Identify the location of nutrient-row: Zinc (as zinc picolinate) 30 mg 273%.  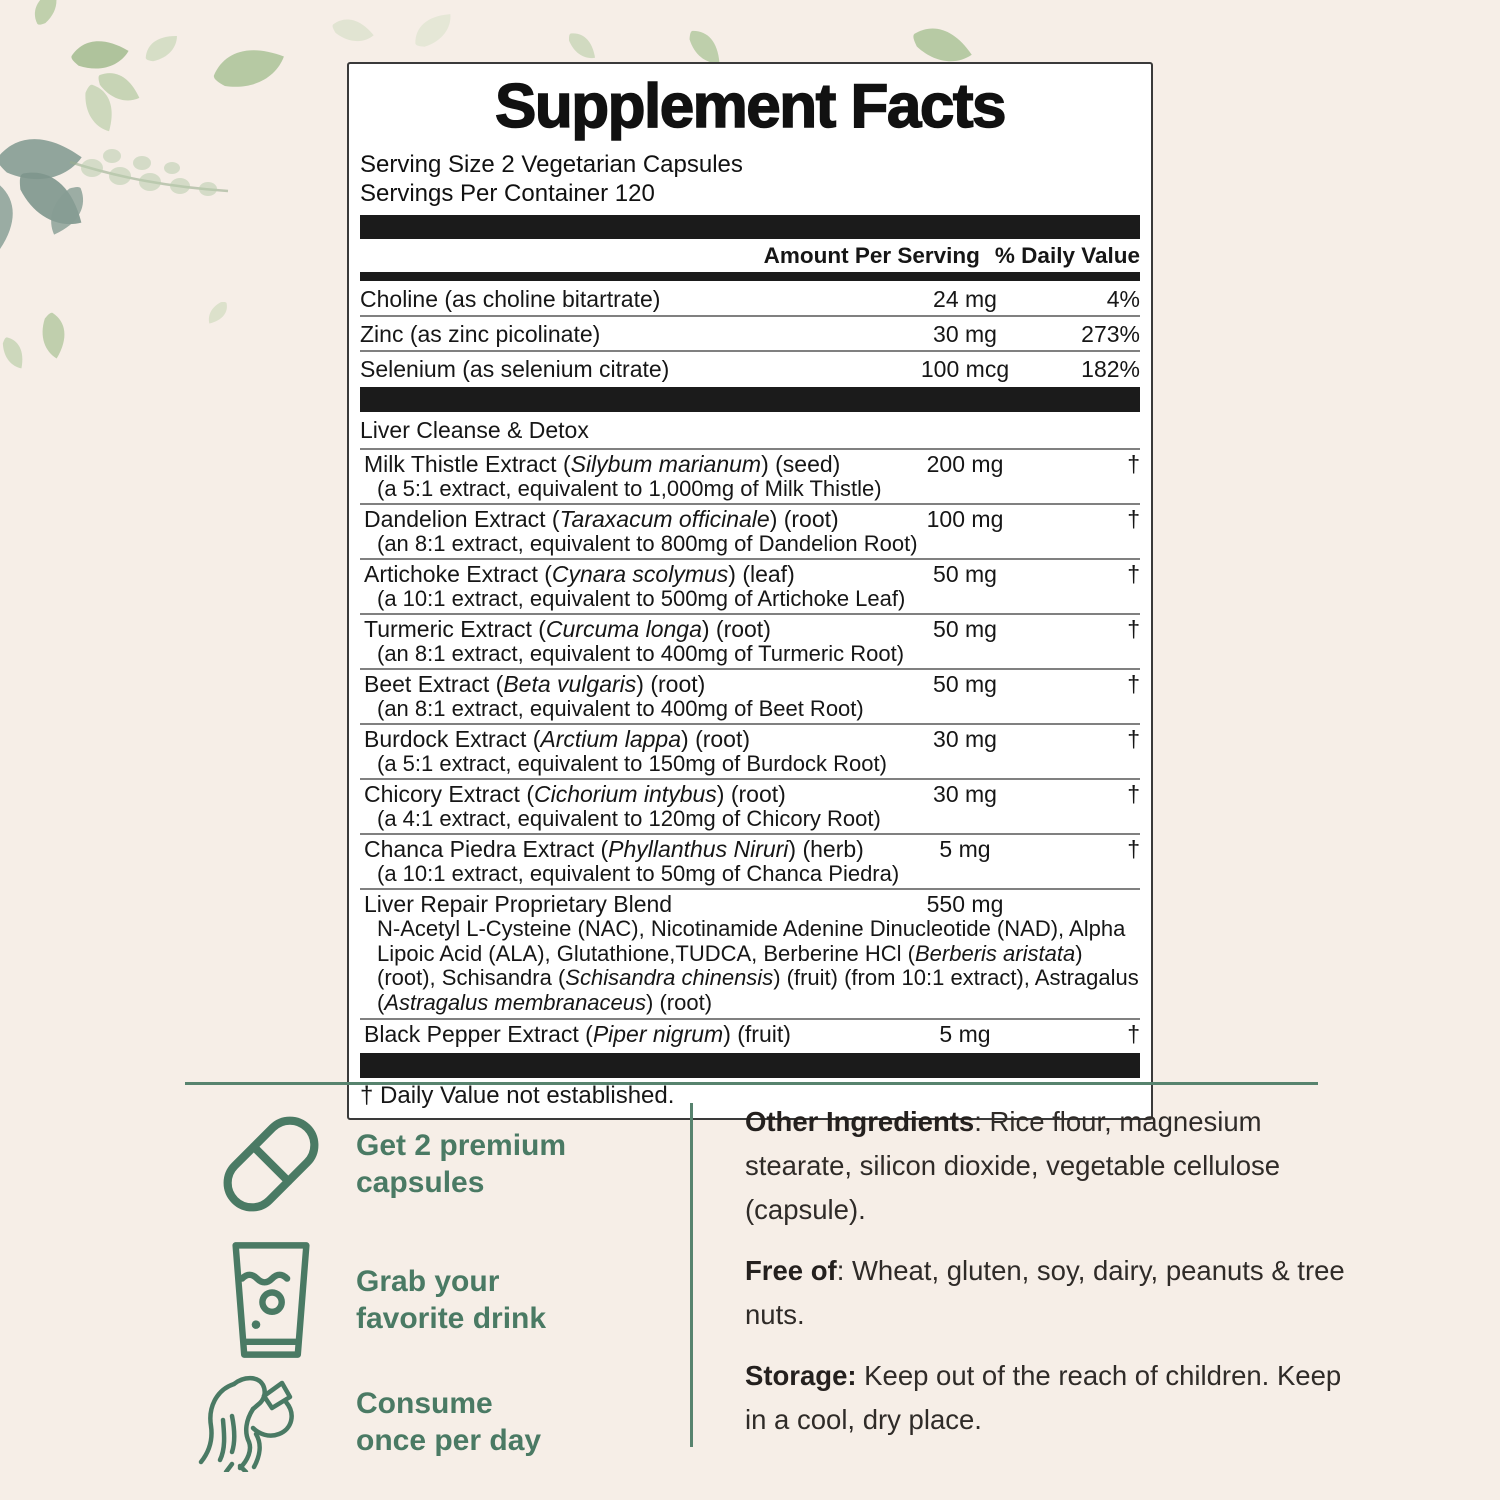
(750, 334).